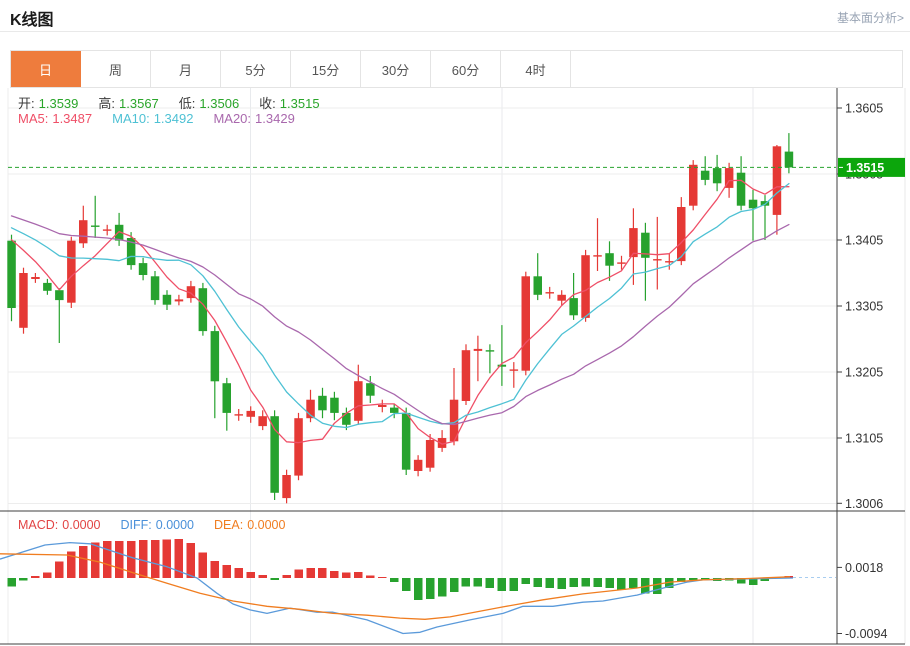 The width and height of the screenshot is (910, 646). Describe the element at coordinates (256, 69) in the screenshot. I see `tab-5min: 5分` at that location.